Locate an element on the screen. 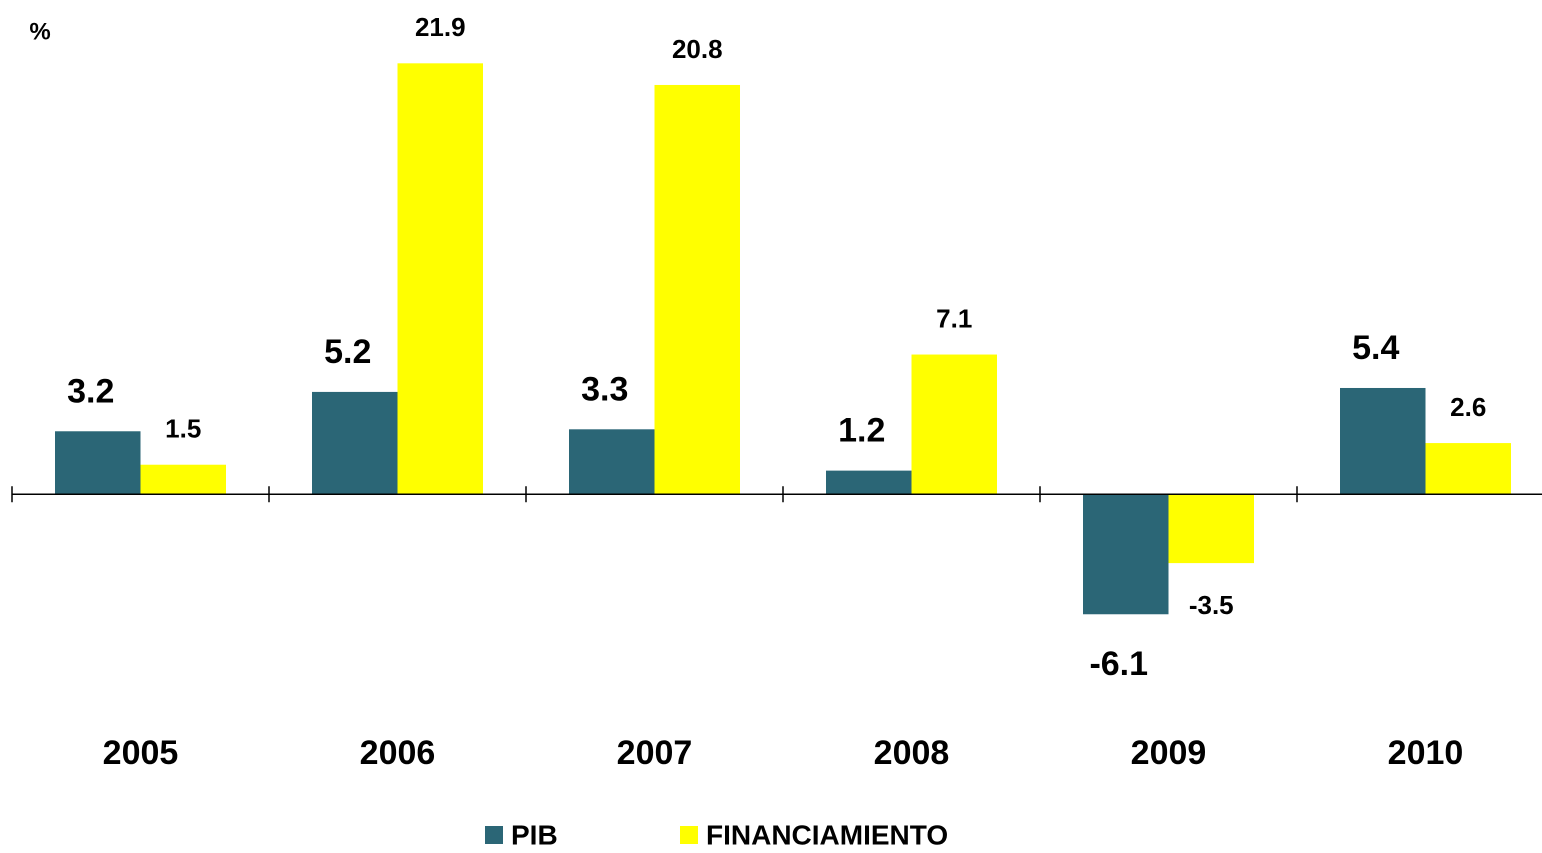 The height and width of the screenshot is (853, 1542). data-label: 5.4 is located at coordinates (1375, 348).